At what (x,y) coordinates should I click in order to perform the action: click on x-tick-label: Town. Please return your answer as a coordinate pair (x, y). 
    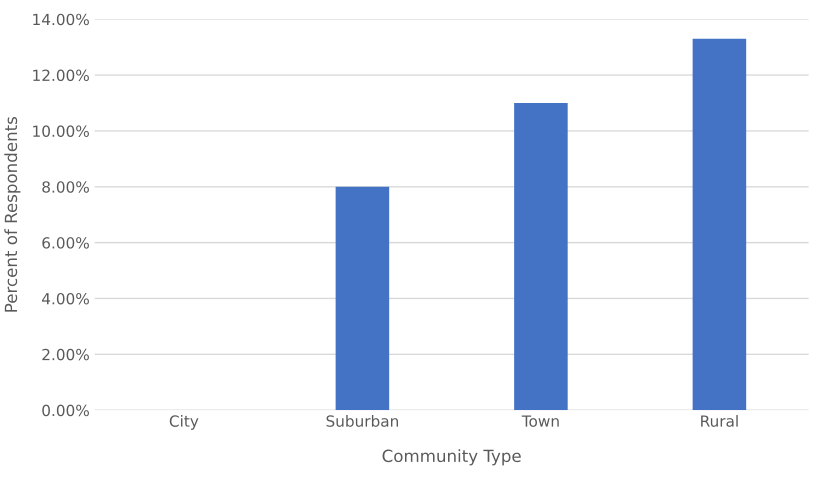
    Looking at the image, I should click on (540, 421).